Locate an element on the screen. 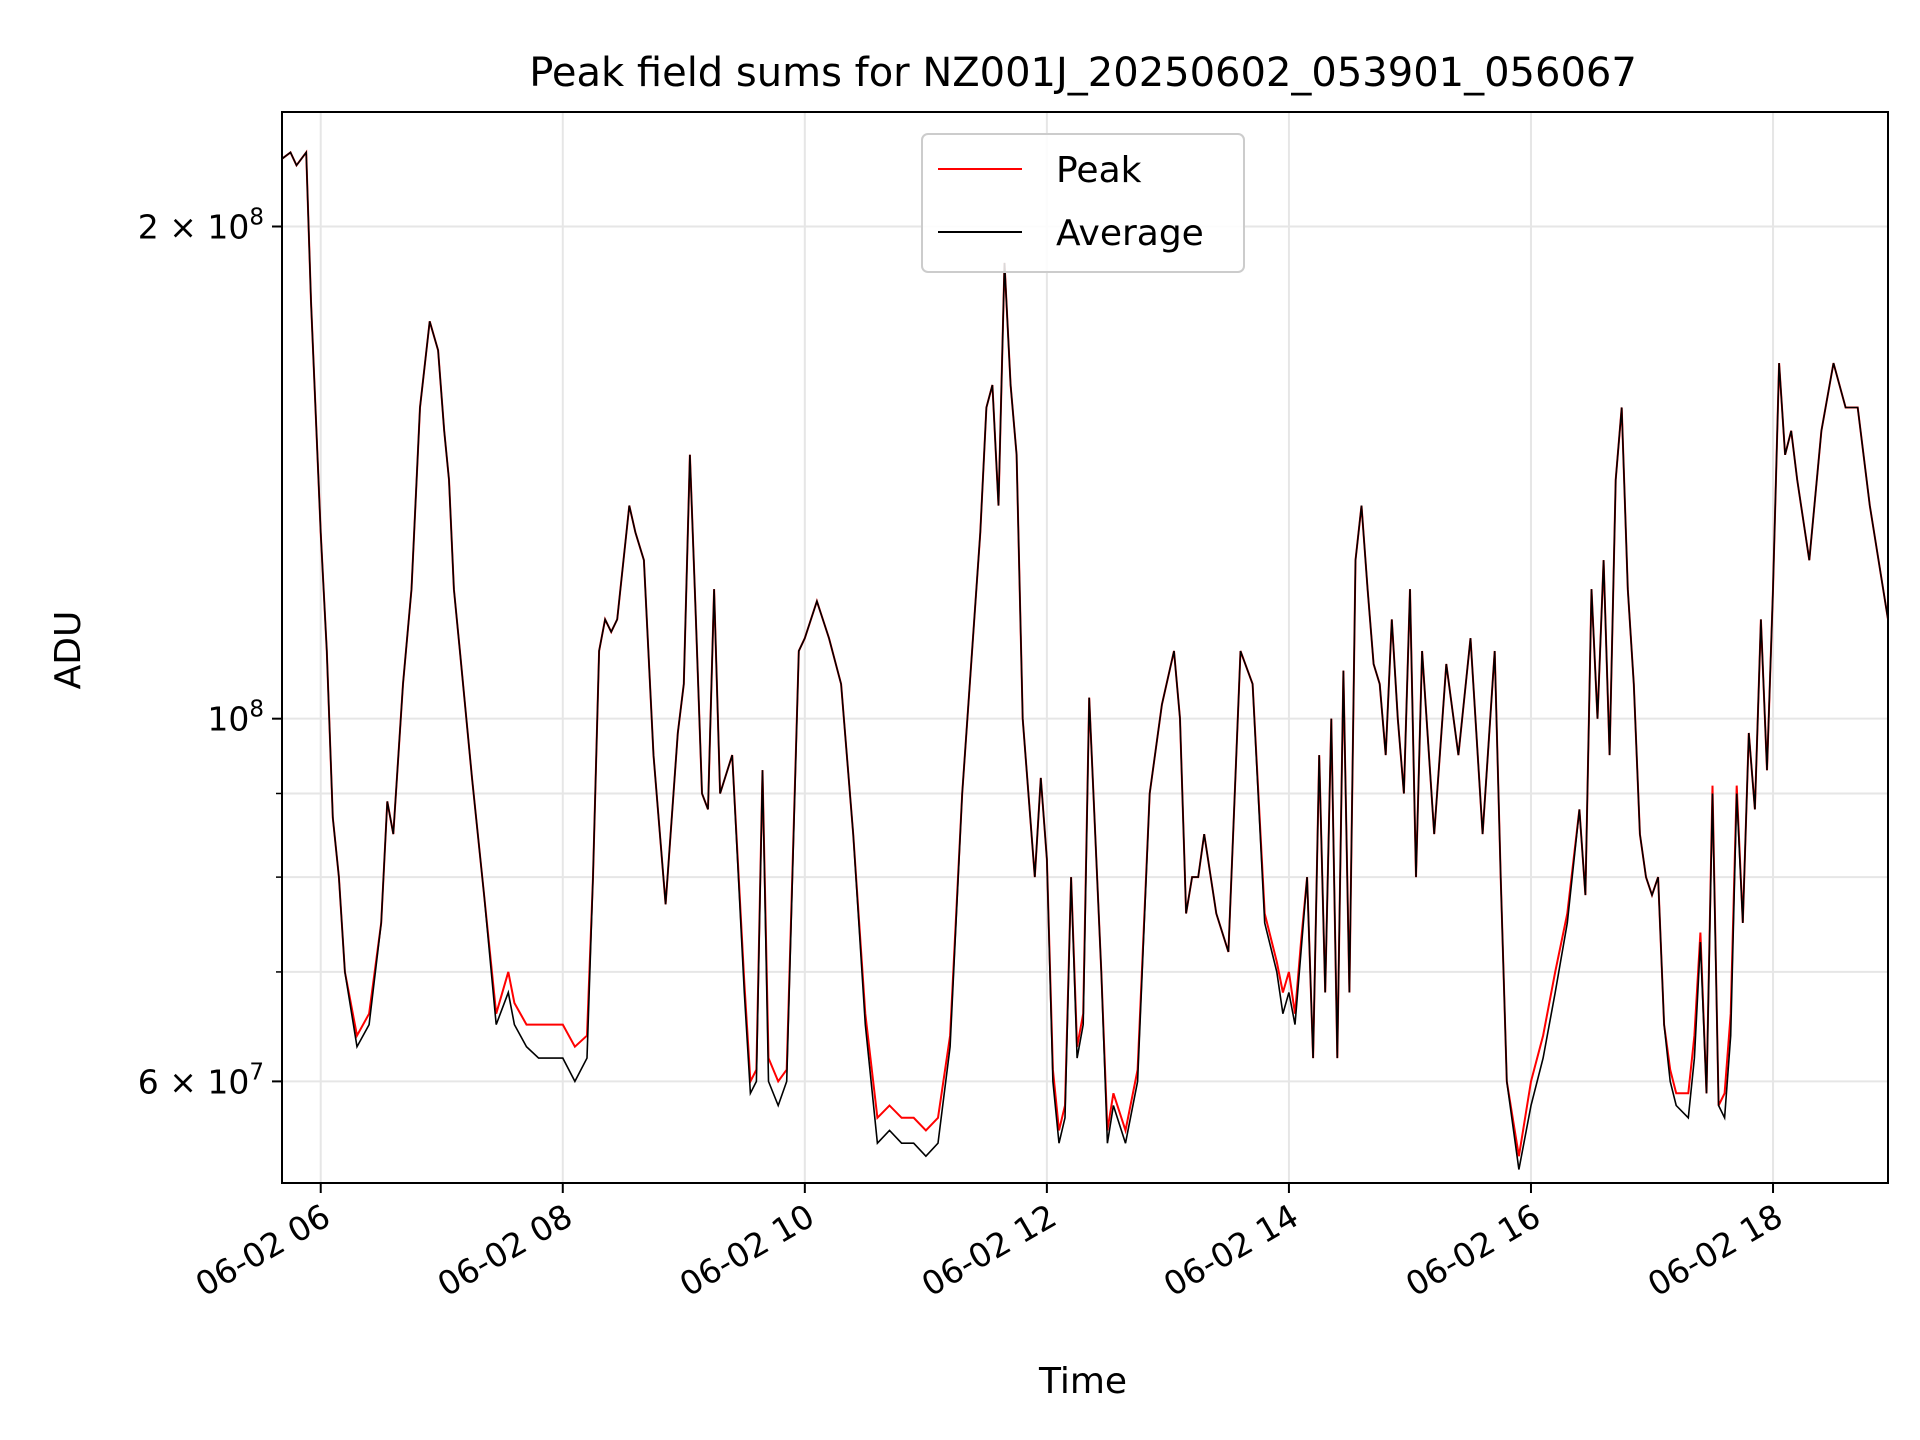 Image resolution: width=1920 pixels, height=1440 pixels. y-tick-label-base: 2 × 10 is located at coordinates (194, 227).